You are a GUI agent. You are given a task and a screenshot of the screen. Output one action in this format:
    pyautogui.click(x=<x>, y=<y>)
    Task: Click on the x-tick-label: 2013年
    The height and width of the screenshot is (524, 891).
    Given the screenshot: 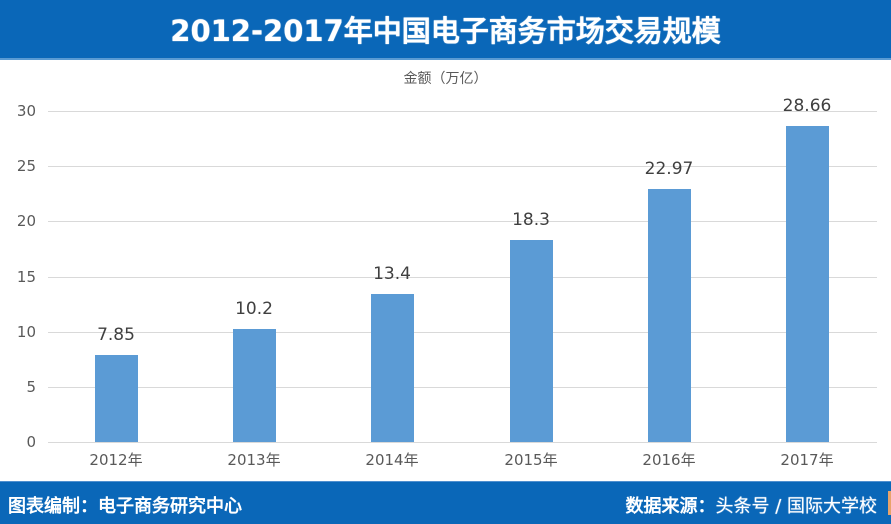 What is the action you would take?
    pyautogui.click(x=254, y=460)
    